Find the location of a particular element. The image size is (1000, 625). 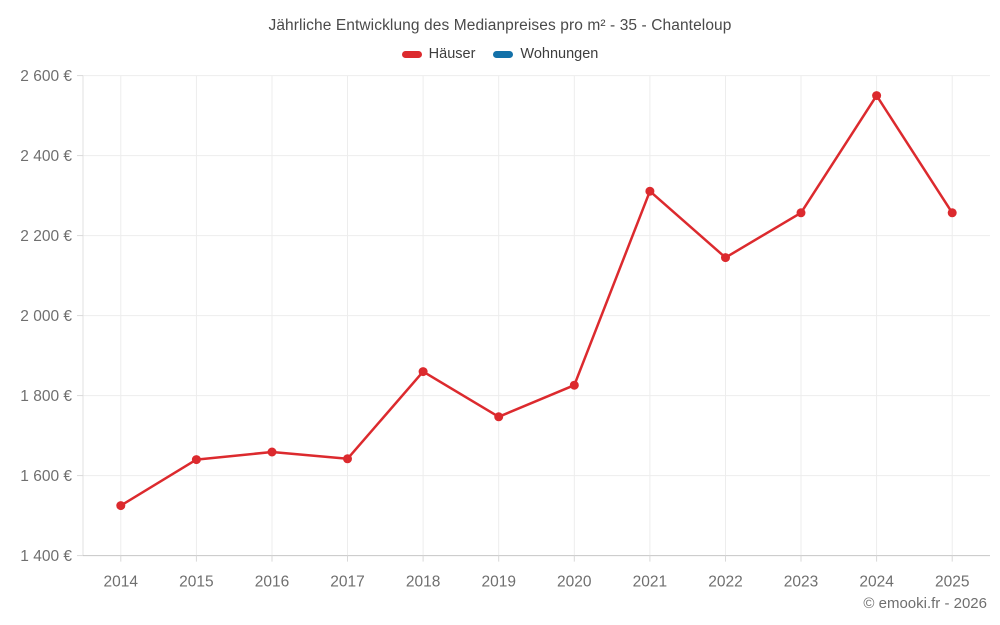

data-point-hauser-2019 is located at coordinates (499, 417).